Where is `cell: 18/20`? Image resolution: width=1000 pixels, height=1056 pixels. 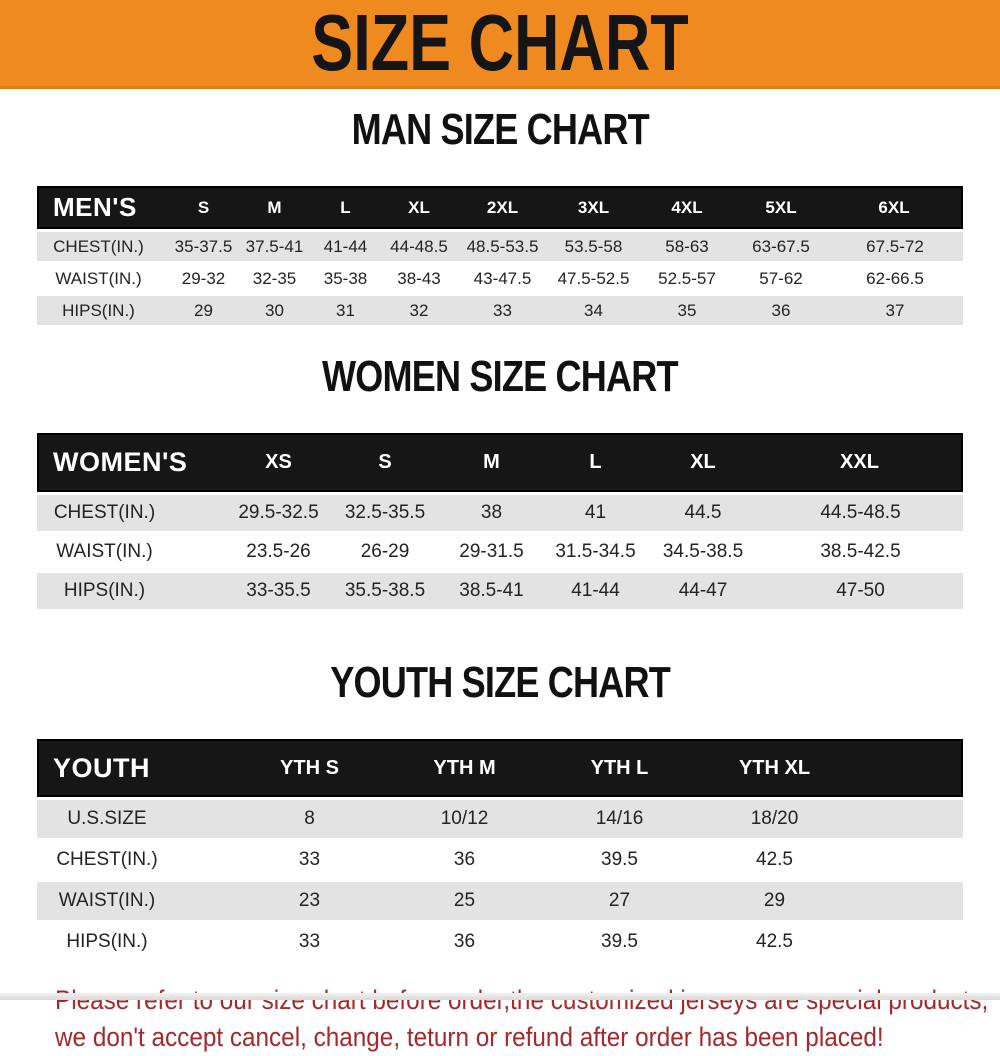 cell: 18/20 is located at coordinates (774, 819).